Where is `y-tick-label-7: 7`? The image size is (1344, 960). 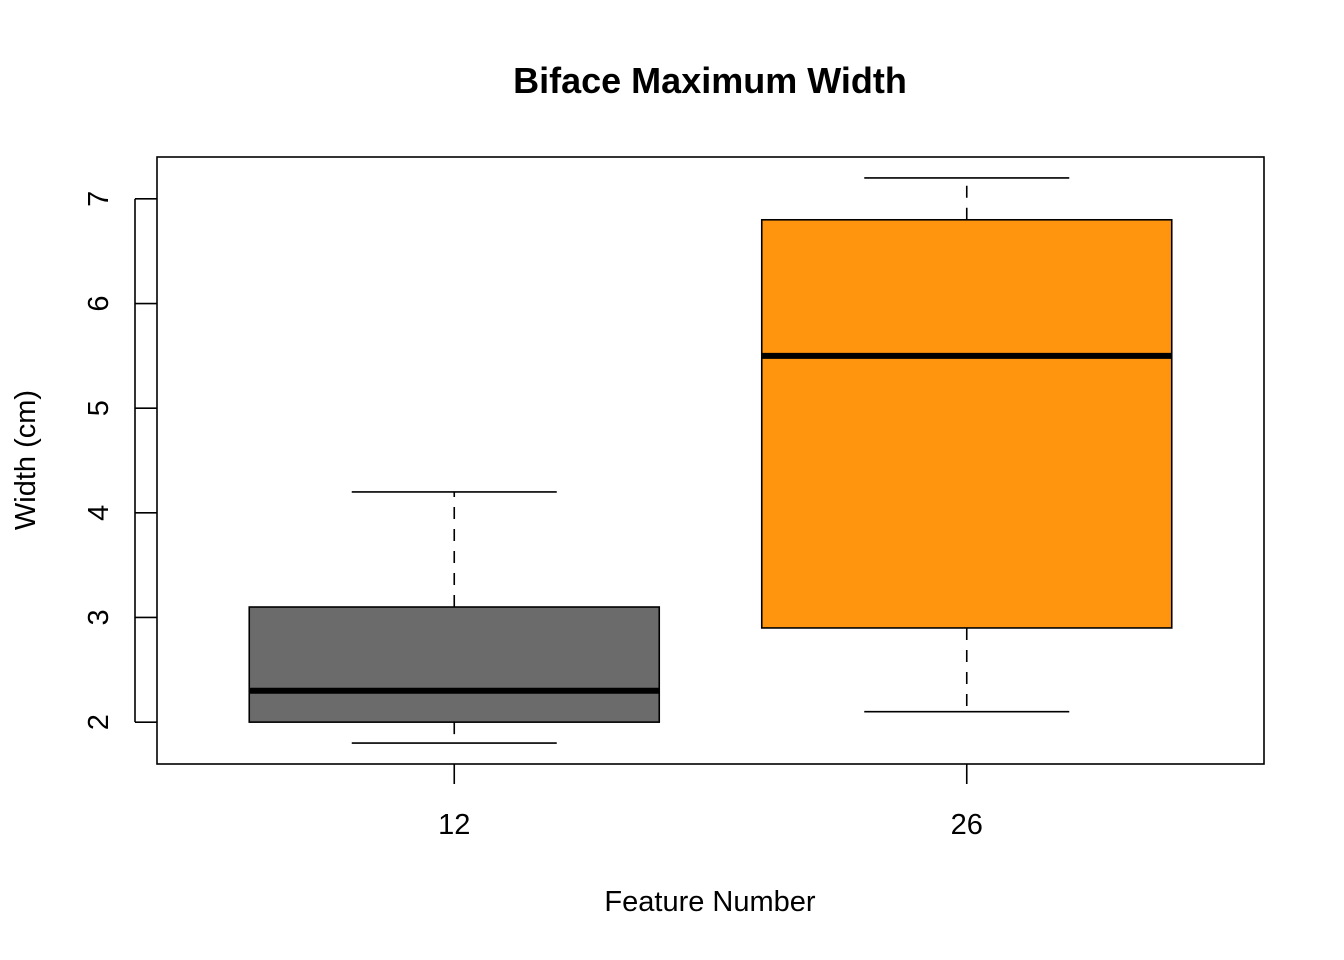
y-tick-label-7: 7 is located at coordinates (99, 199).